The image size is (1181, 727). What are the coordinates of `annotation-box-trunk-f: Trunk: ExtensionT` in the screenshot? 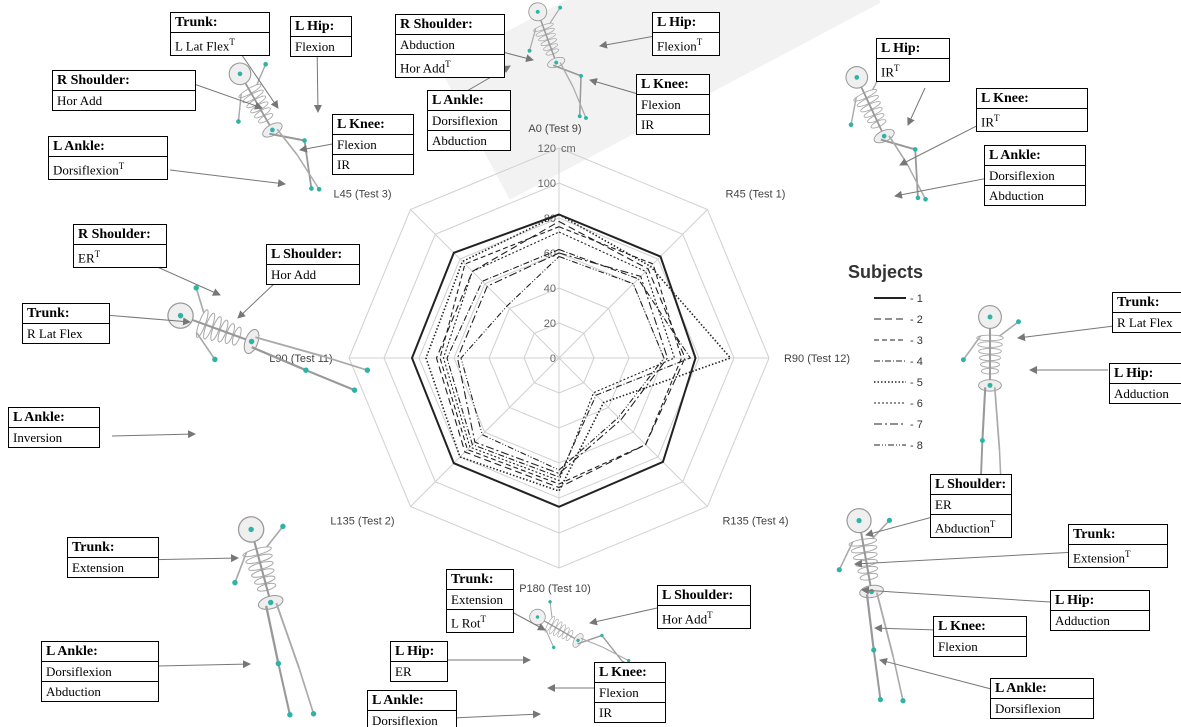 It's located at (1118, 546).